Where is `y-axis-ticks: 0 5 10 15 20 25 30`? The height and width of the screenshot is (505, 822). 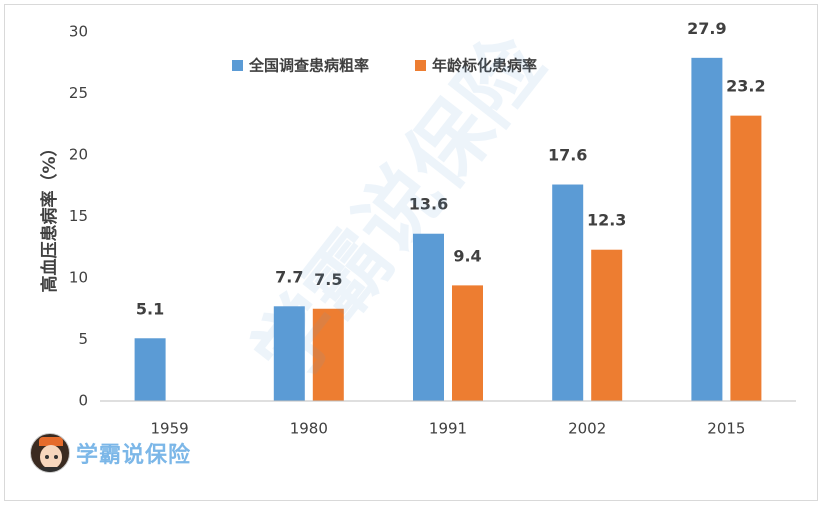 y-axis-ticks: 0 5 10 15 20 25 30 is located at coordinates (78, 216).